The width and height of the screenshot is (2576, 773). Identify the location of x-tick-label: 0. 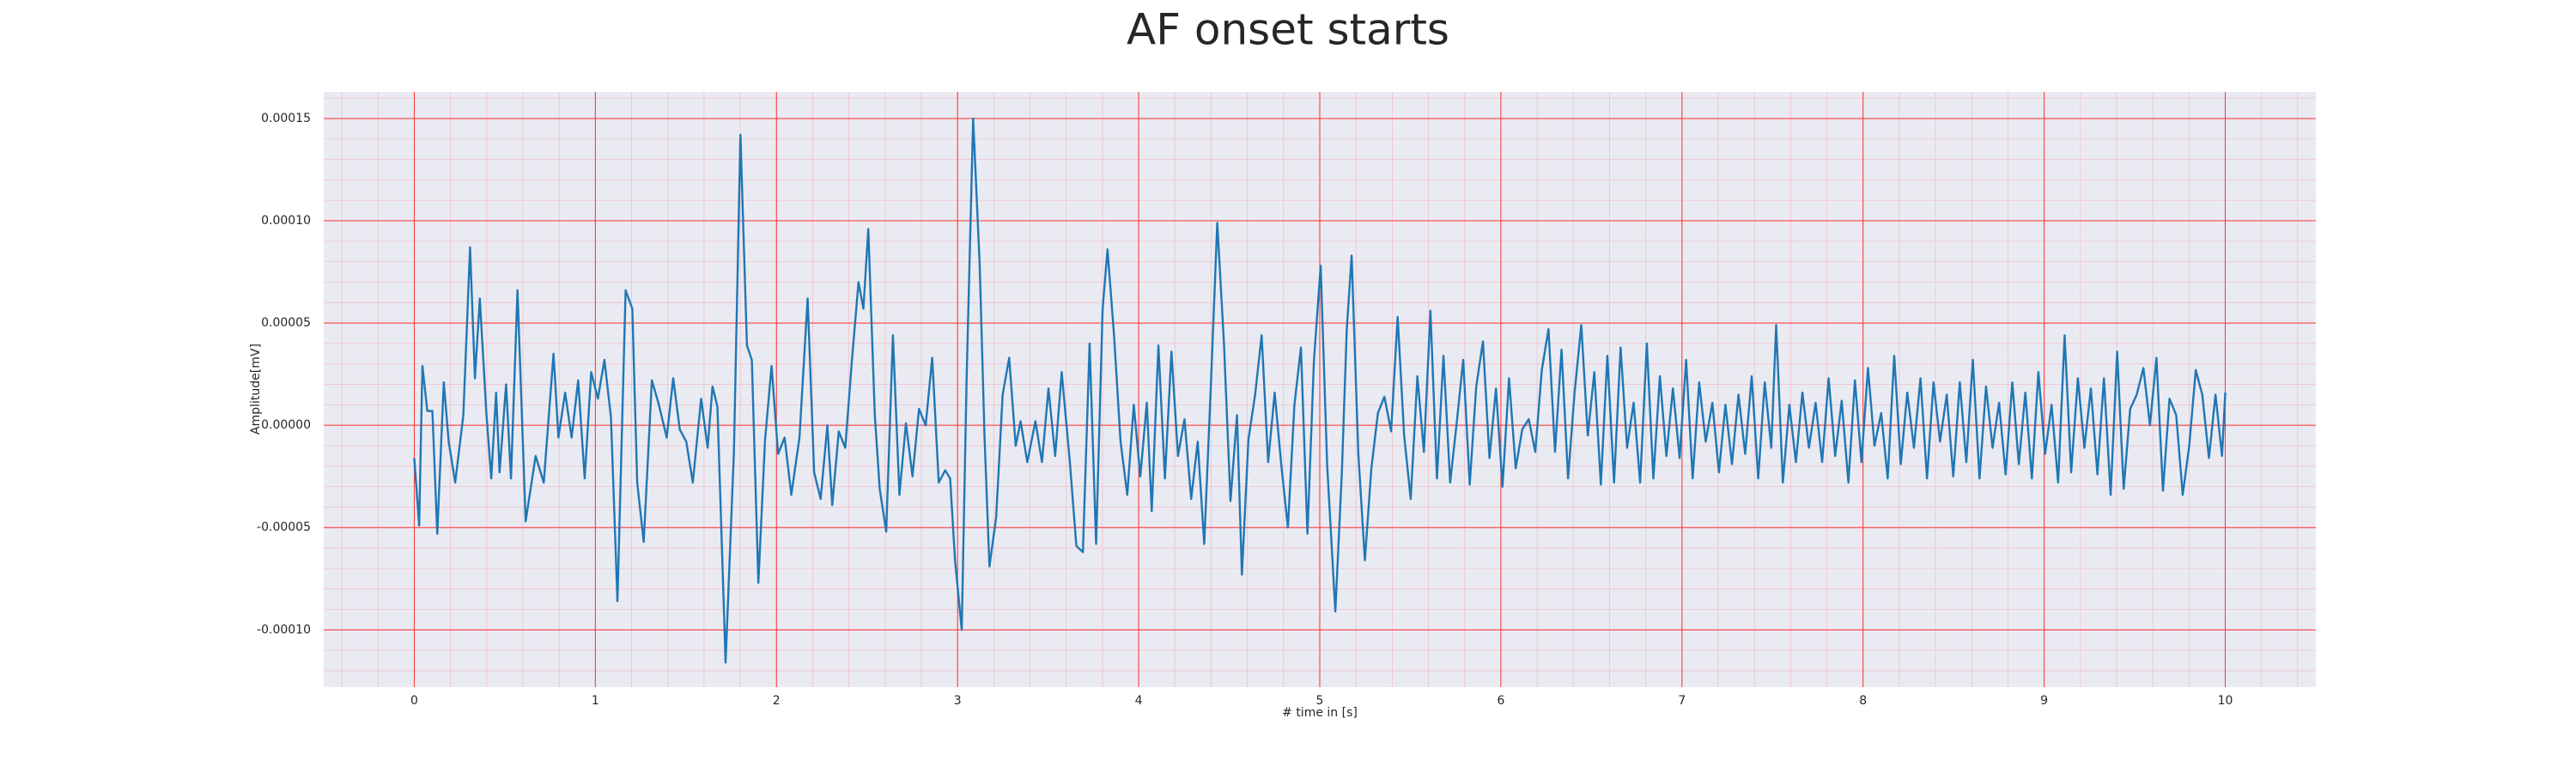
(414, 701).